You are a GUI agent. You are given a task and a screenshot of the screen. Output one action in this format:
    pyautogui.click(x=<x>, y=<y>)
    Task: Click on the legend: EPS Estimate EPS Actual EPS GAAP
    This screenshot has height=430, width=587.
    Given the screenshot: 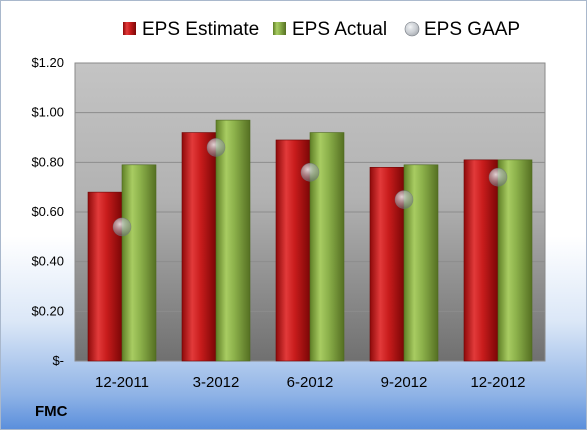 What is the action you would take?
    pyautogui.click(x=321, y=29)
    